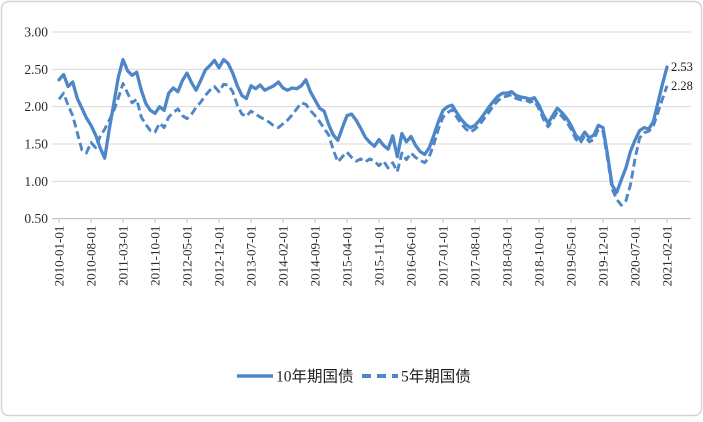  Describe the element at coordinates (507, 256) in the screenshot. I see `x-axis-tick-label: 2018-03-01` at that location.